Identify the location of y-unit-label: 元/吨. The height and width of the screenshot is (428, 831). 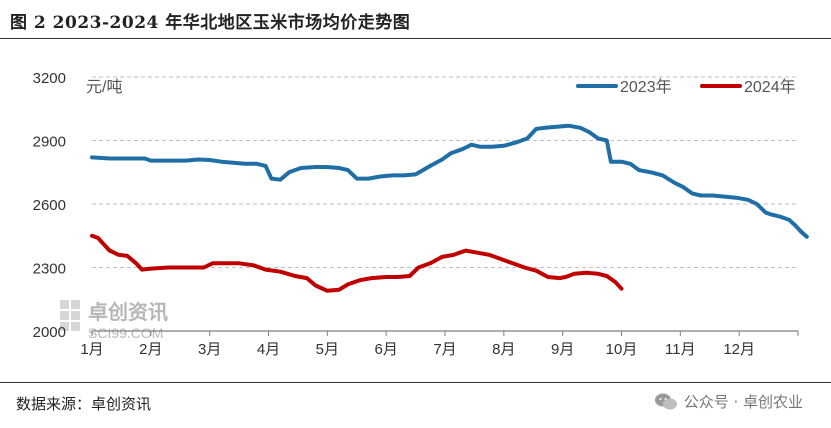
(104, 87).